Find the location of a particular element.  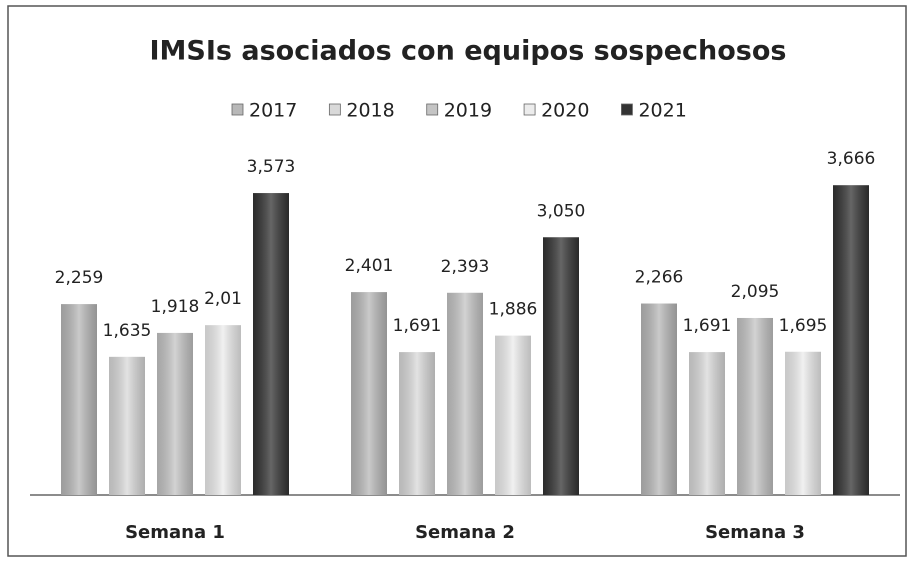

data-label: 1,635 is located at coordinates (127, 331).